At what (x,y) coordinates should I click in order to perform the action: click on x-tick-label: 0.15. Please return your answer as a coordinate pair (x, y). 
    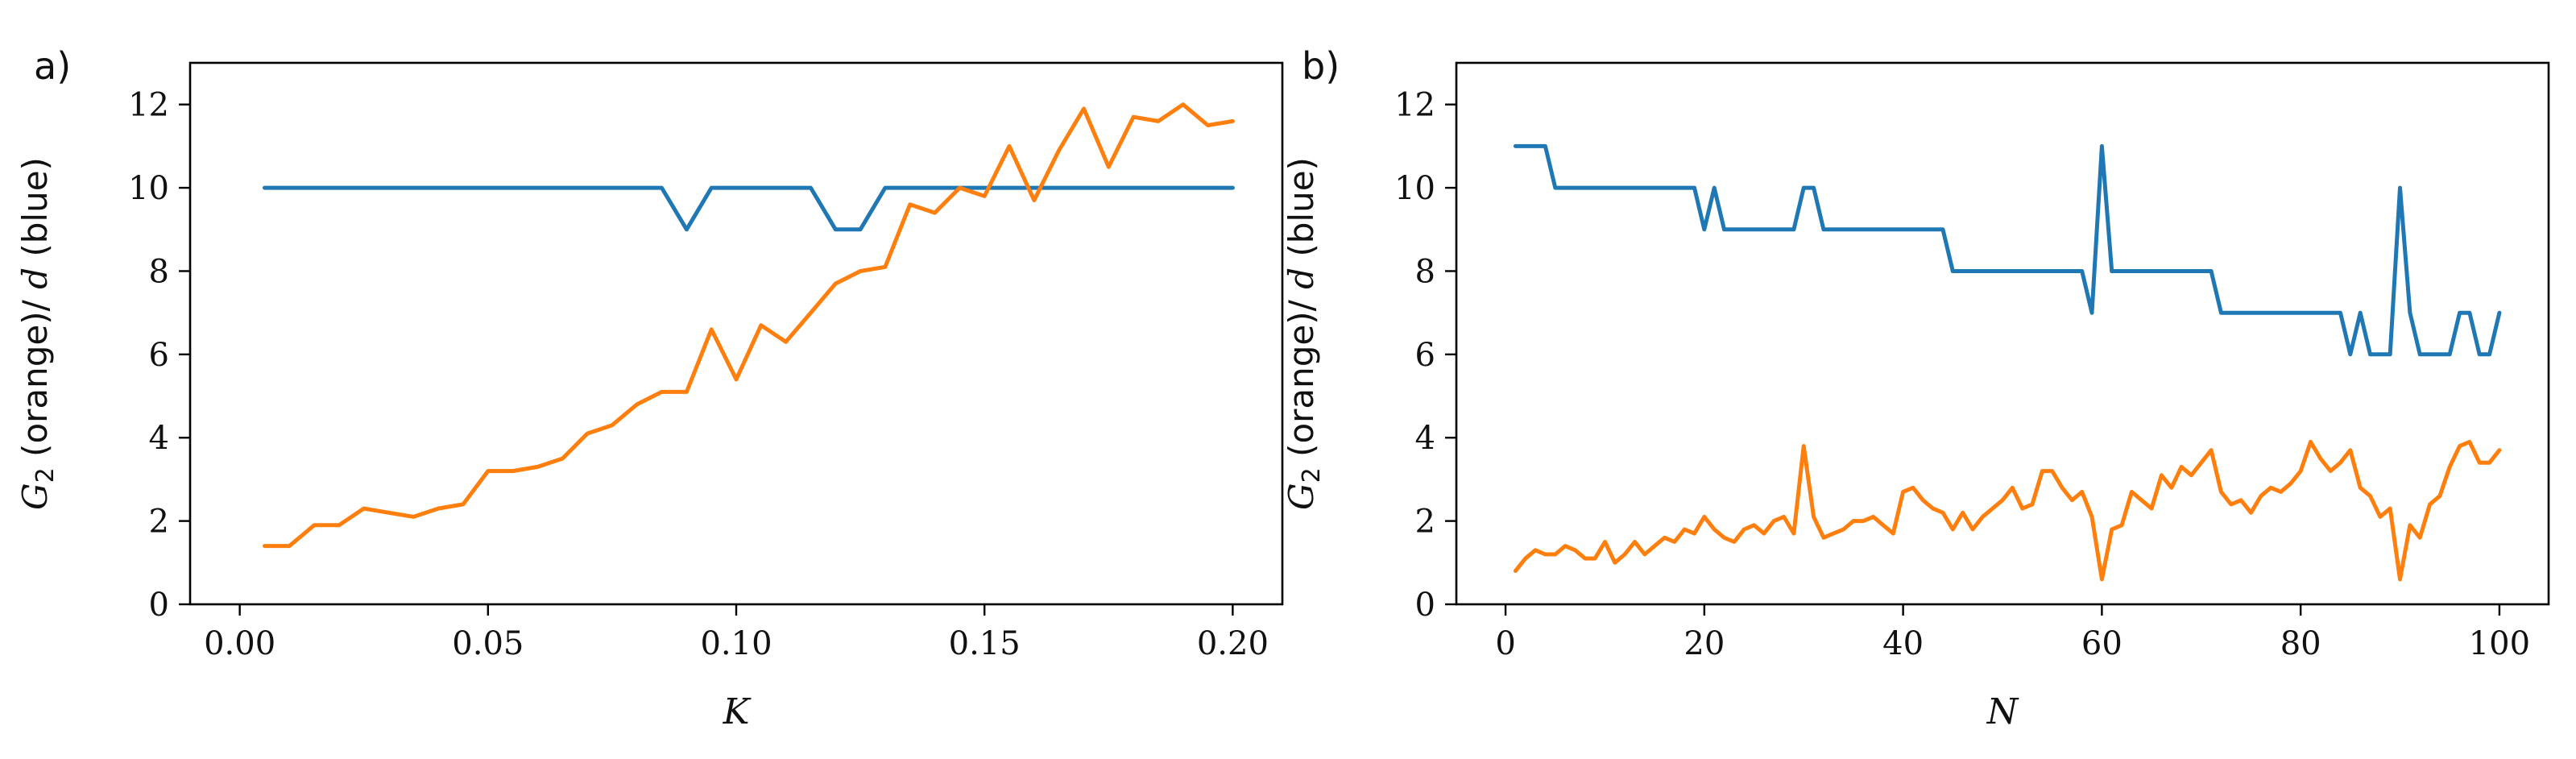
    Looking at the image, I should click on (985, 643).